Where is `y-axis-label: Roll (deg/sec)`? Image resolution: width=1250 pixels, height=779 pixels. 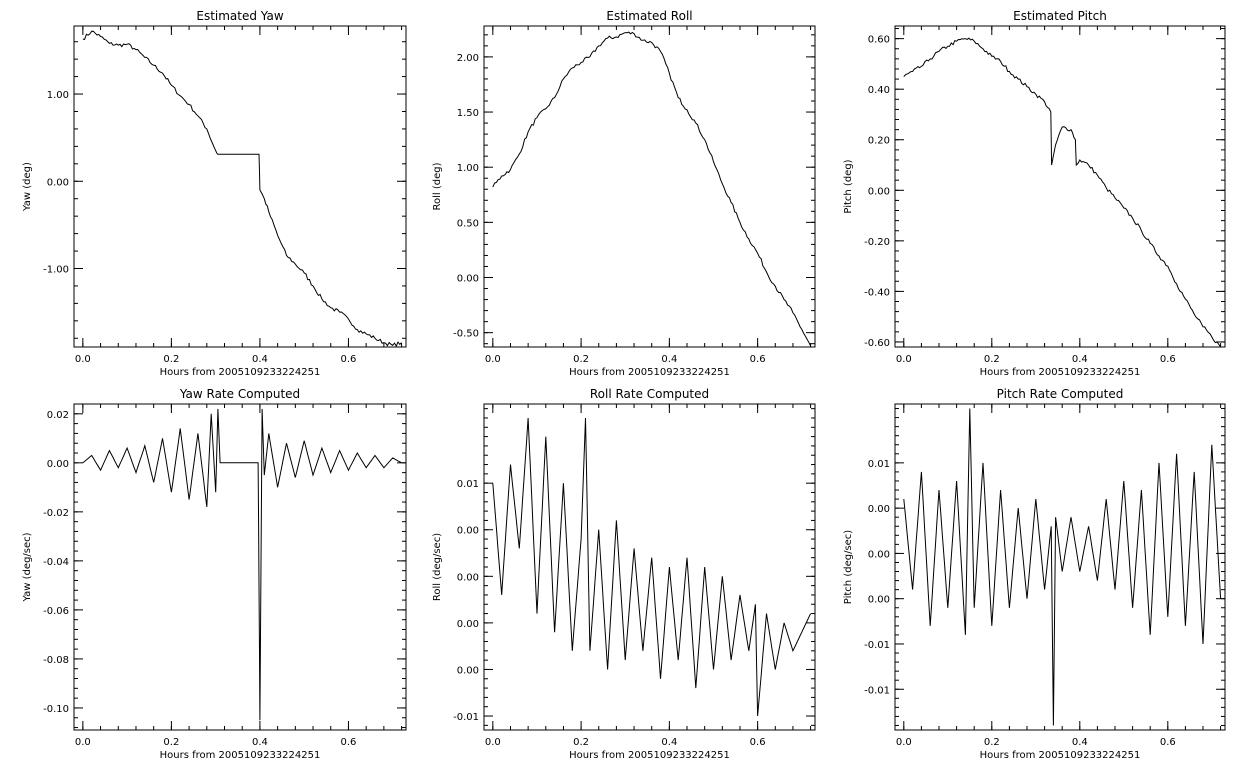 y-axis-label: Roll (deg/sec) is located at coordinates (437, 567).